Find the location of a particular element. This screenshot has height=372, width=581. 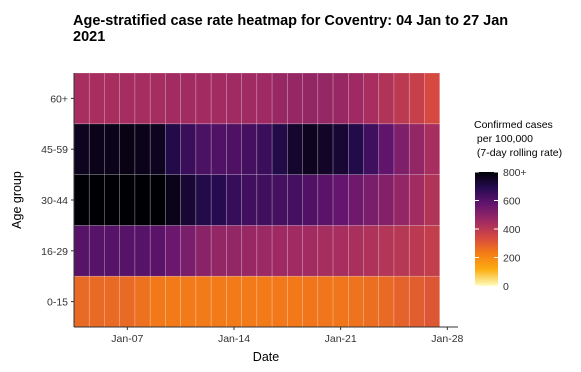

x-axis-label: Date is located at coordinates (266, 357).